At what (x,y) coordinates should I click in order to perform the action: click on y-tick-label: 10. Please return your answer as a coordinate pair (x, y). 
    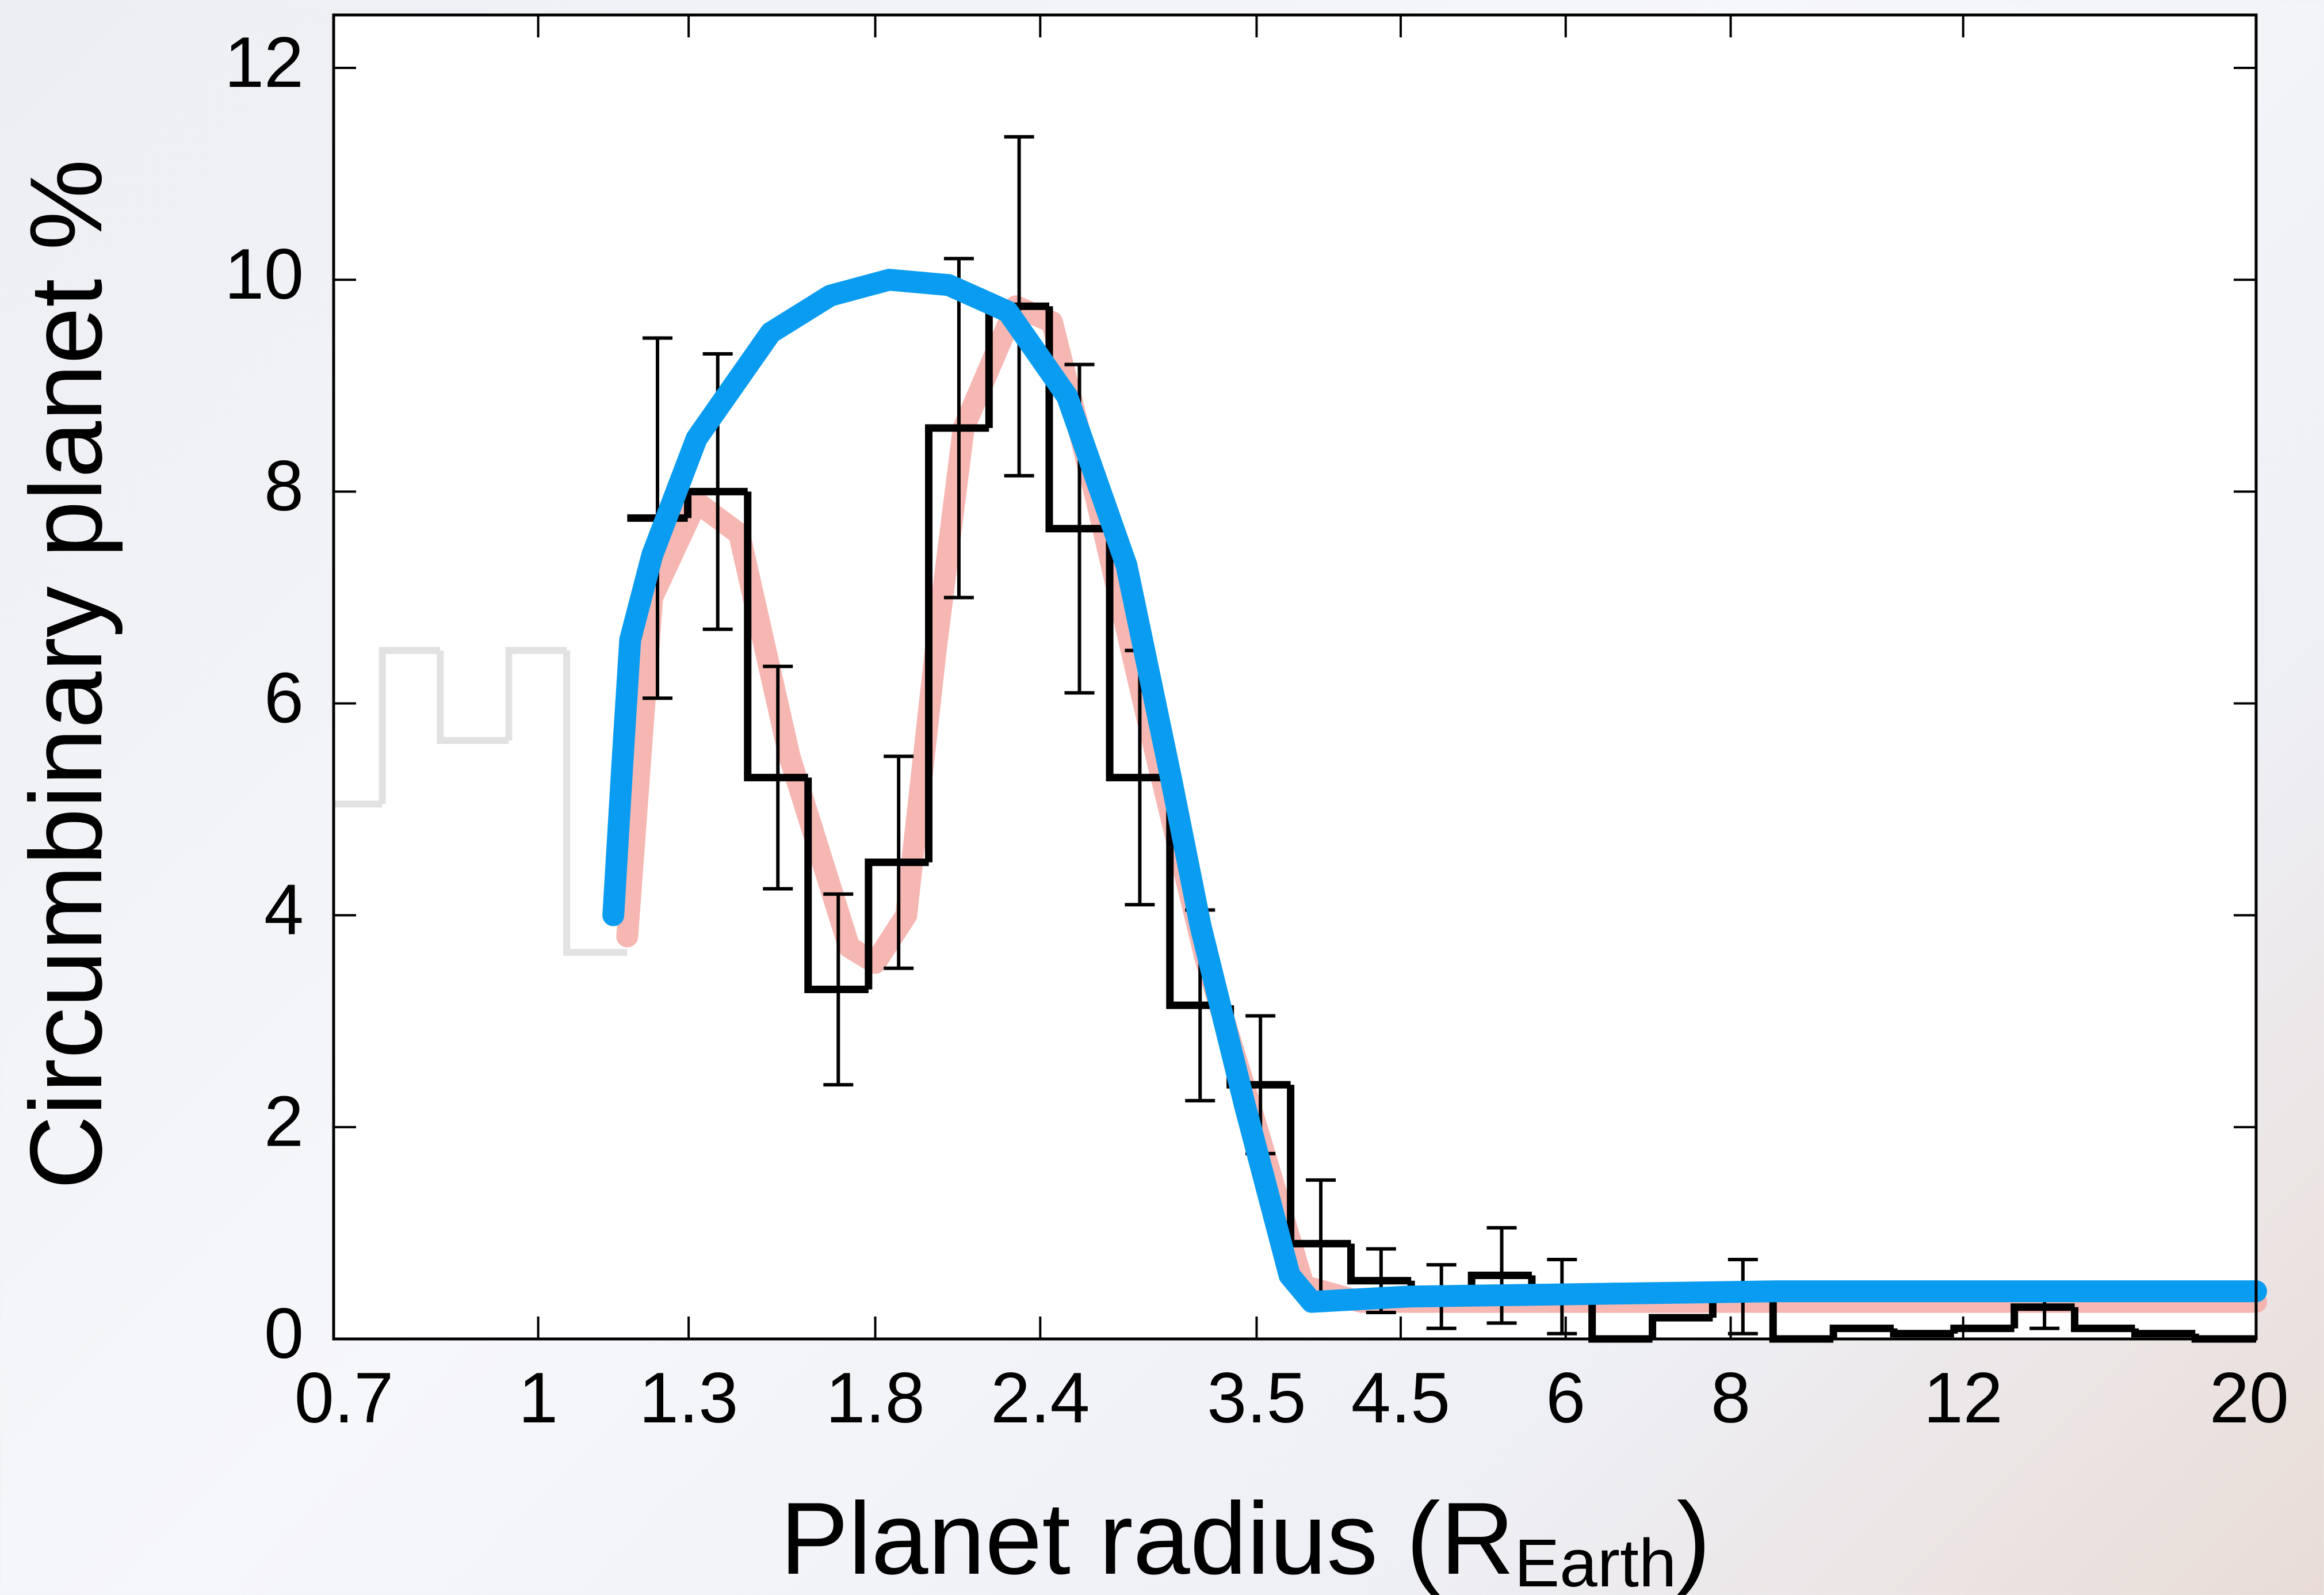
    Looking at the image, I should click on (264, 274).